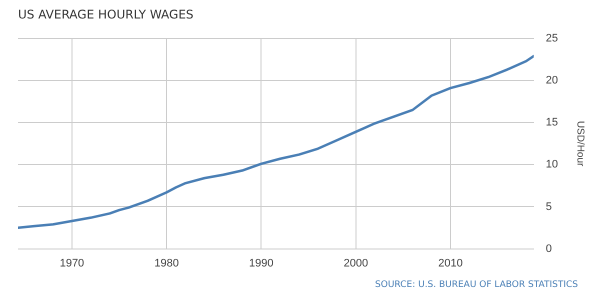 This screenshot has width=600, height=300. What do you see at coordinates (166, 263) in the screenshot?
I see `x-tick-label: 1980` at bounding box center [166, 263].